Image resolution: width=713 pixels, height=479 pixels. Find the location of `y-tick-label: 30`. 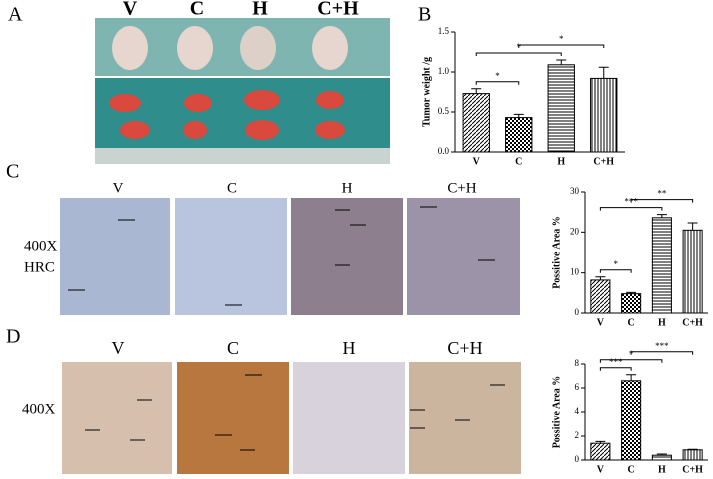

y-tick-label: 30 is located at coordinates (575, 191).